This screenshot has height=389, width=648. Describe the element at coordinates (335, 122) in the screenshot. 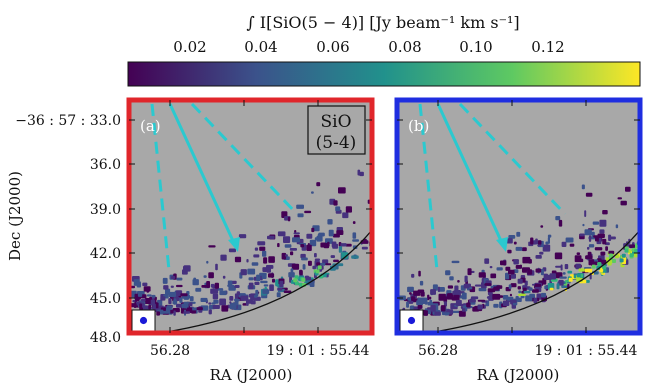

I see `panel-a-legend-line1: SiO` at that location.